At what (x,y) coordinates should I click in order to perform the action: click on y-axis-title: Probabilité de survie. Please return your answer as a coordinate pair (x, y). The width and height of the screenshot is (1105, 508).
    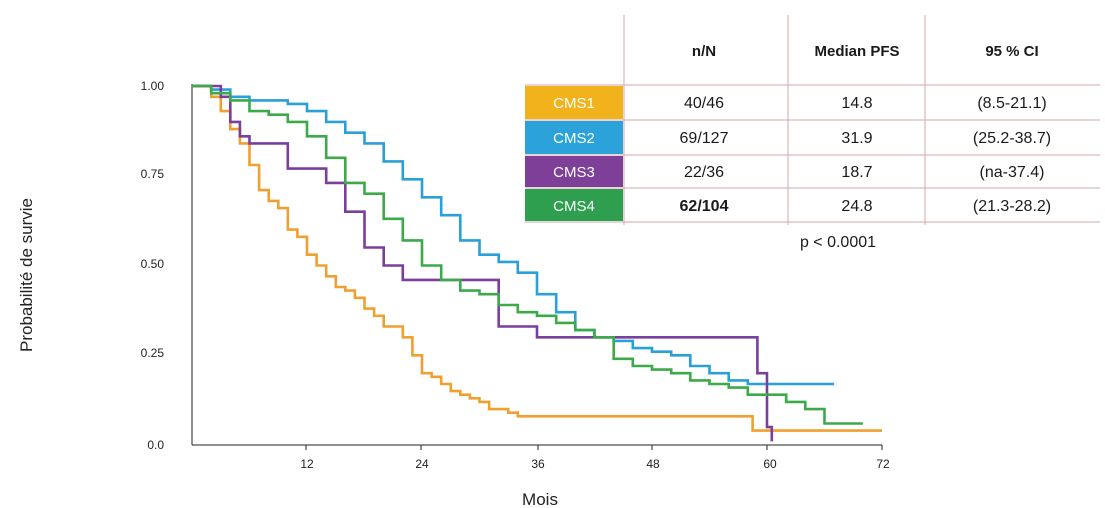
    Looking at the image, I should click on (26, 275).